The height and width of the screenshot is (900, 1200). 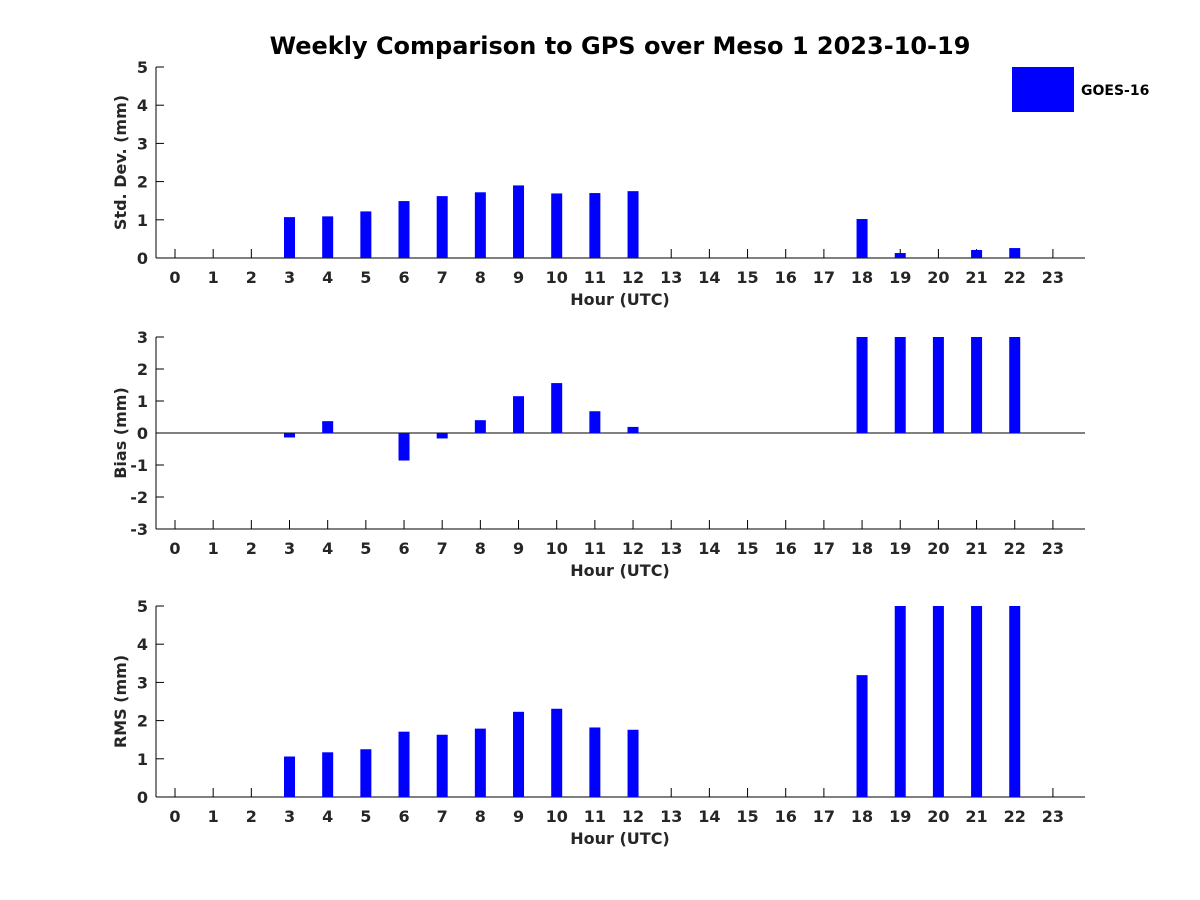 I want to click on y-axis-label: Bias (mm), so click(x=120, y=433).